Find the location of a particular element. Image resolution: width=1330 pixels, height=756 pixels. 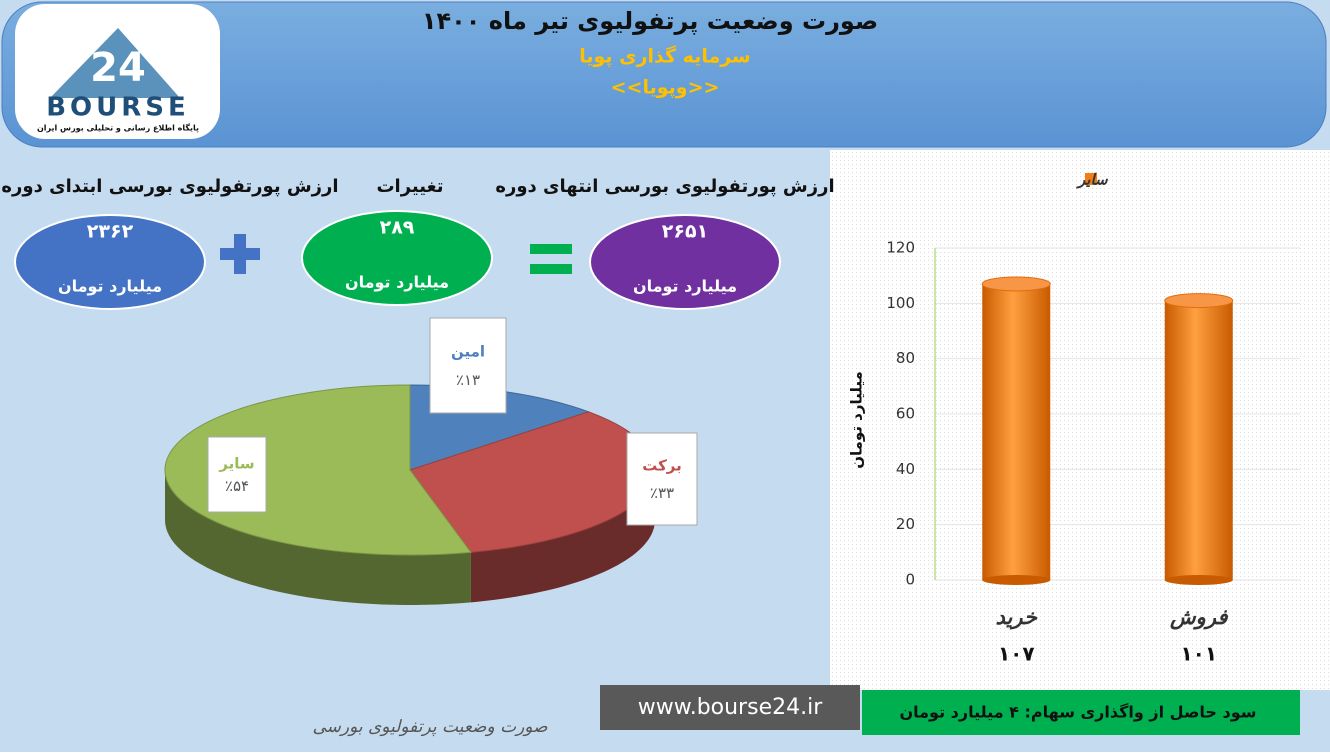

y-tick-label: 40 is located at coordinates (905, 469).